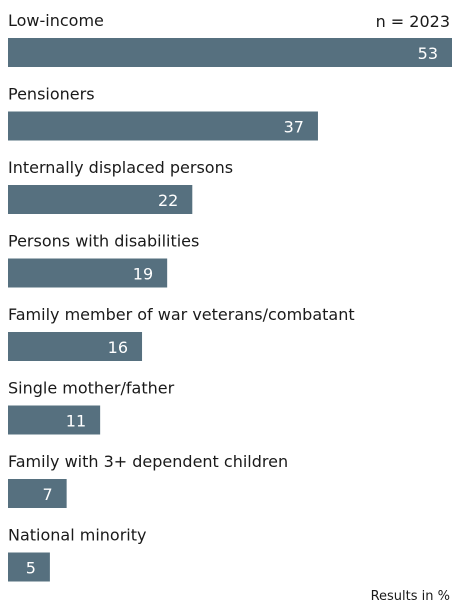 The image size is (454, 605). Describe the element at coordinates (143, 274) in the screenshot. I see `value-label: 19` at that location.